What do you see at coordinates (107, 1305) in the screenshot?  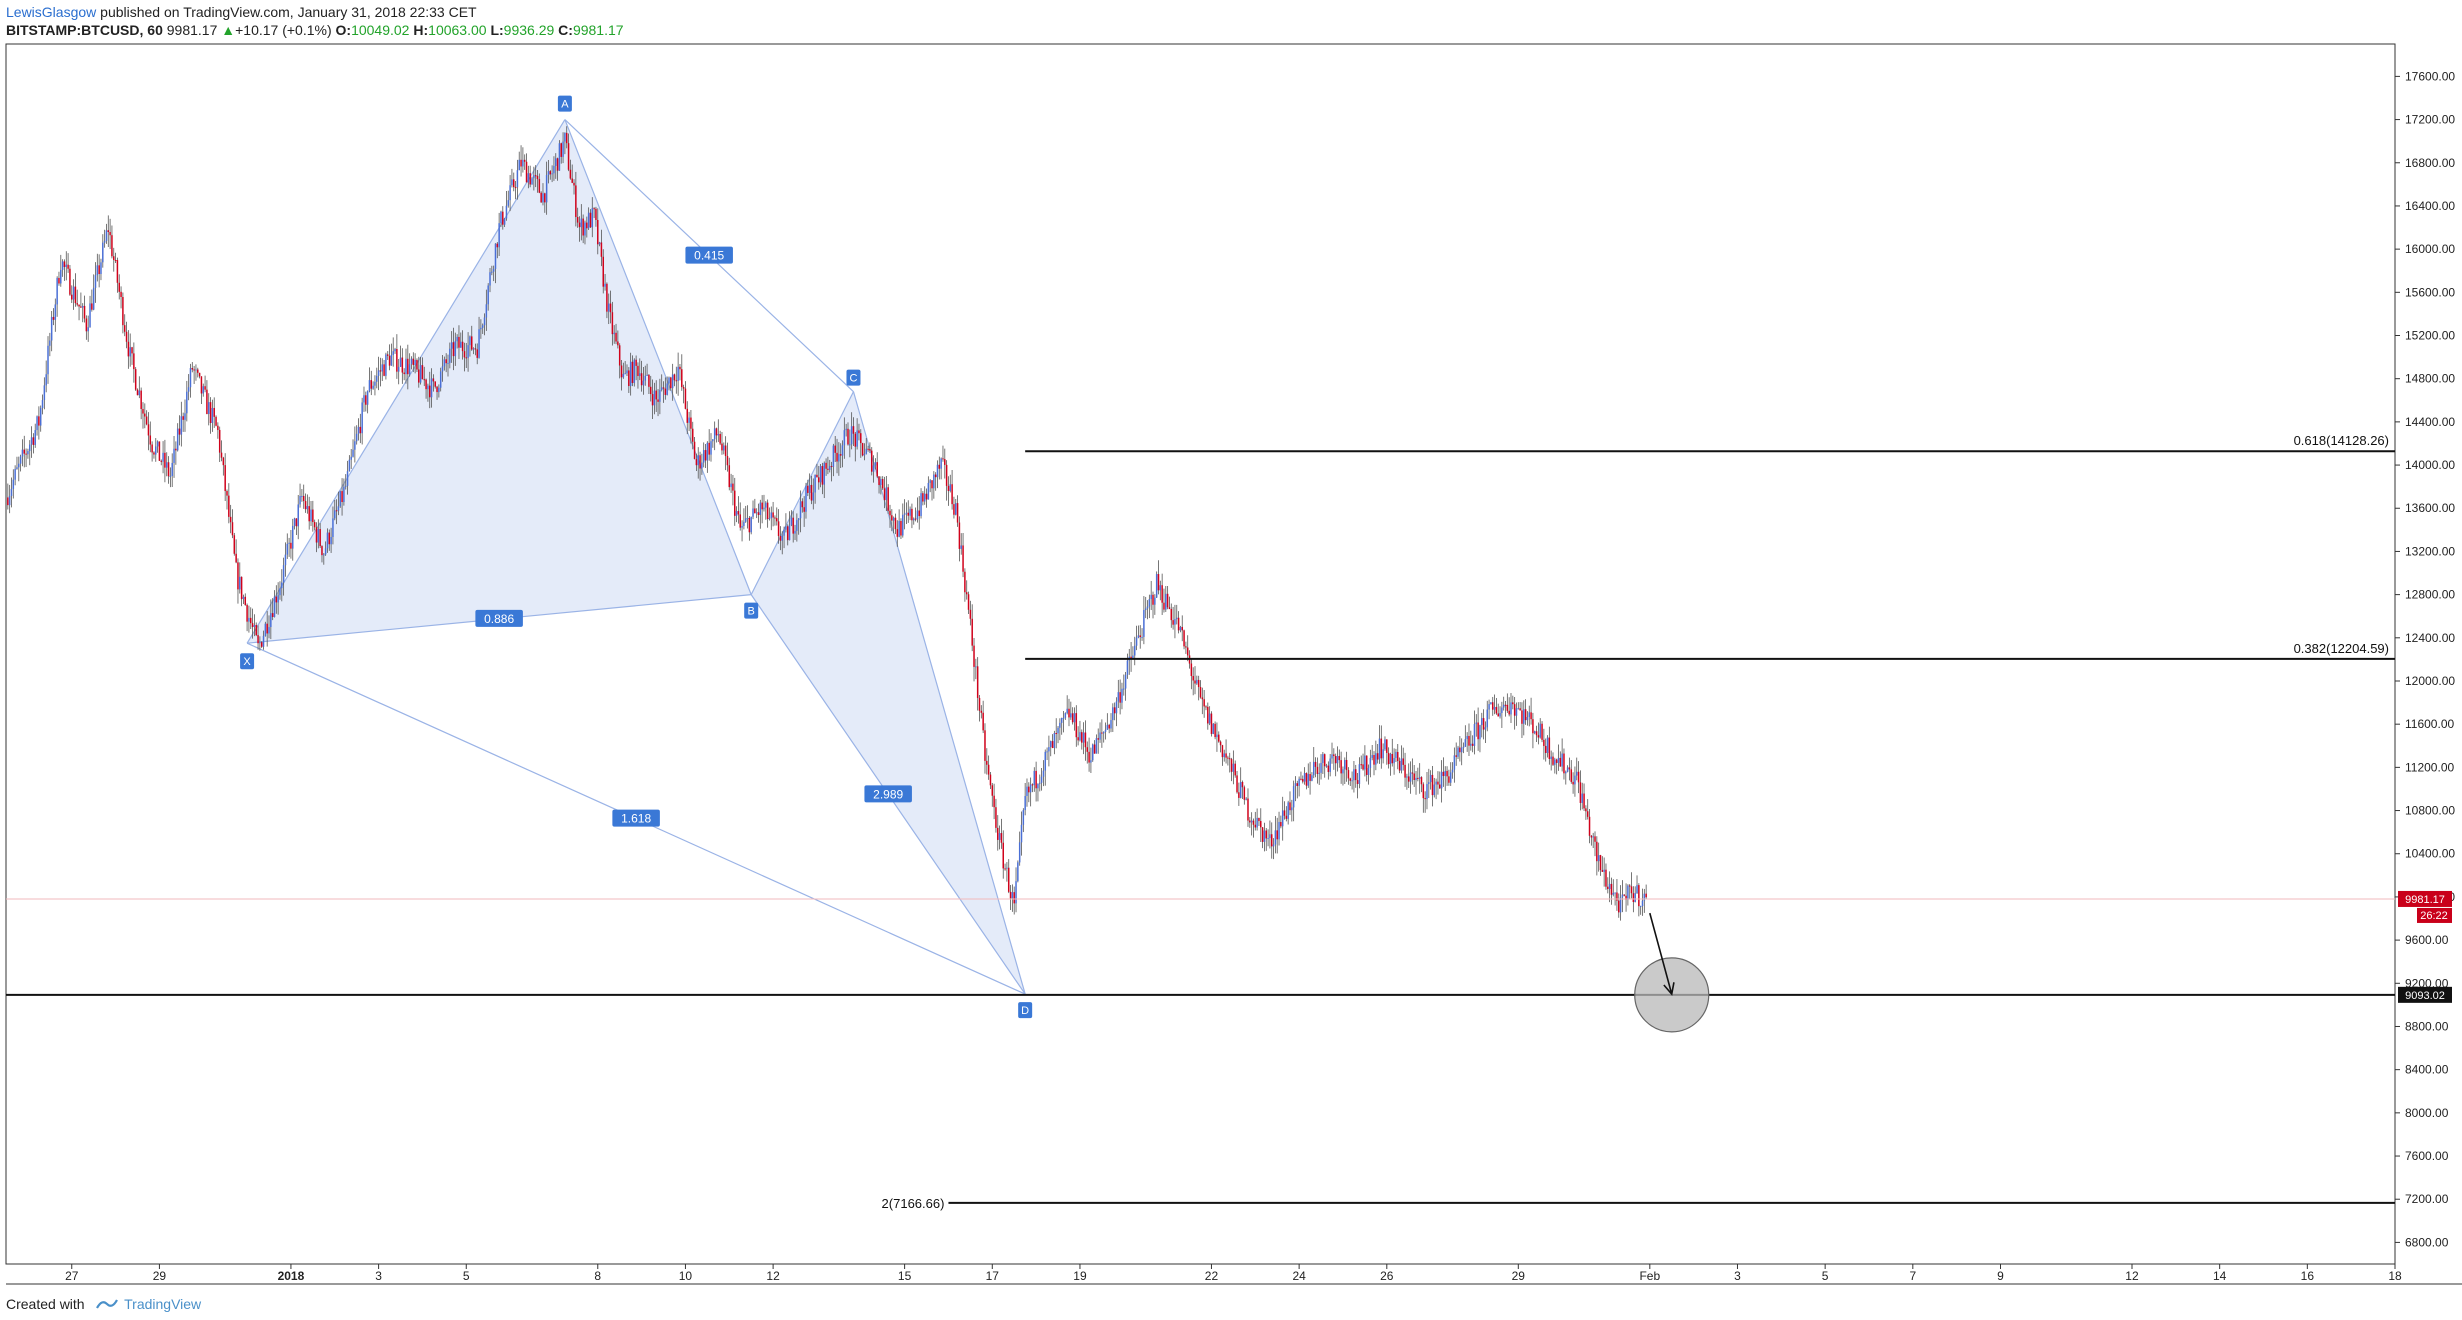 I see `tradingview-logo-icon` at bounding box center [107, 1305].